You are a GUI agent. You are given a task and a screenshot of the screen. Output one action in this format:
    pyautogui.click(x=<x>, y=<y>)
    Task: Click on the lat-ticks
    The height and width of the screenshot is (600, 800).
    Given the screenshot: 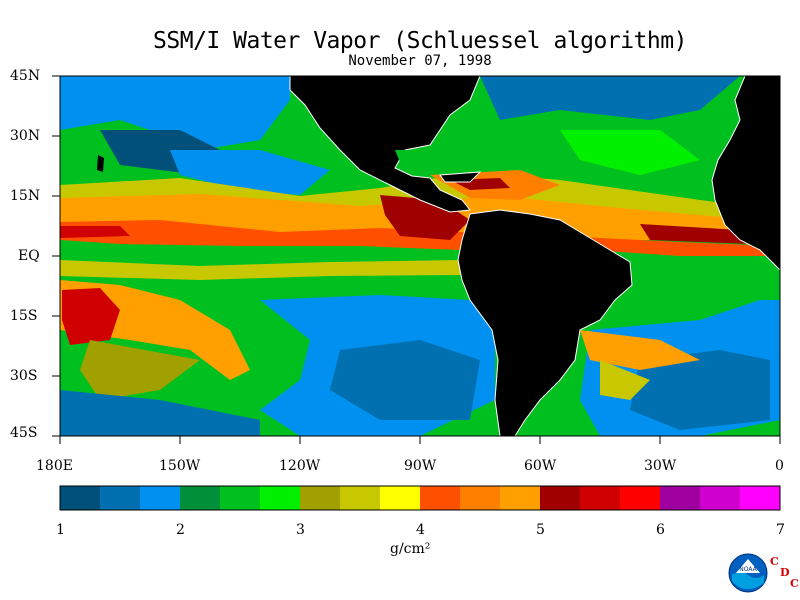 What is the action you would take?
    pyautogui.click(x=56, y=256)
    